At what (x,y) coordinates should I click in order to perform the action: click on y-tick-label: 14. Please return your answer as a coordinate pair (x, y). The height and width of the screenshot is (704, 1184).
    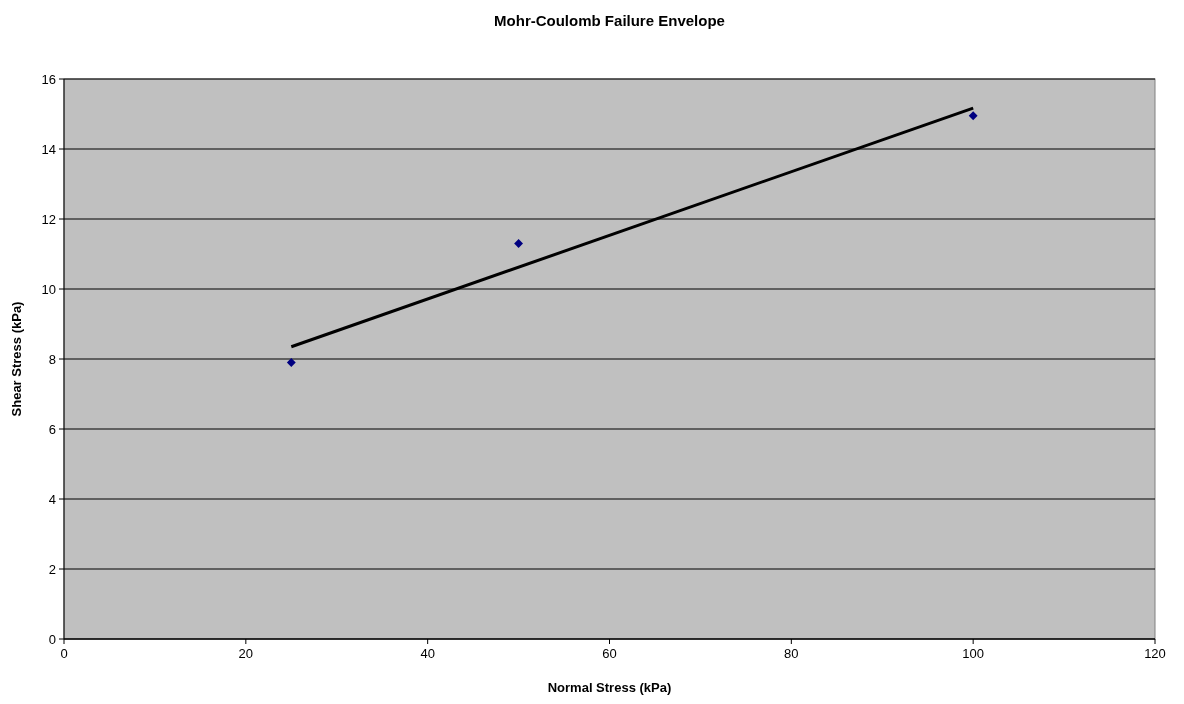
    Looking at the image, I should click on (48, 149).